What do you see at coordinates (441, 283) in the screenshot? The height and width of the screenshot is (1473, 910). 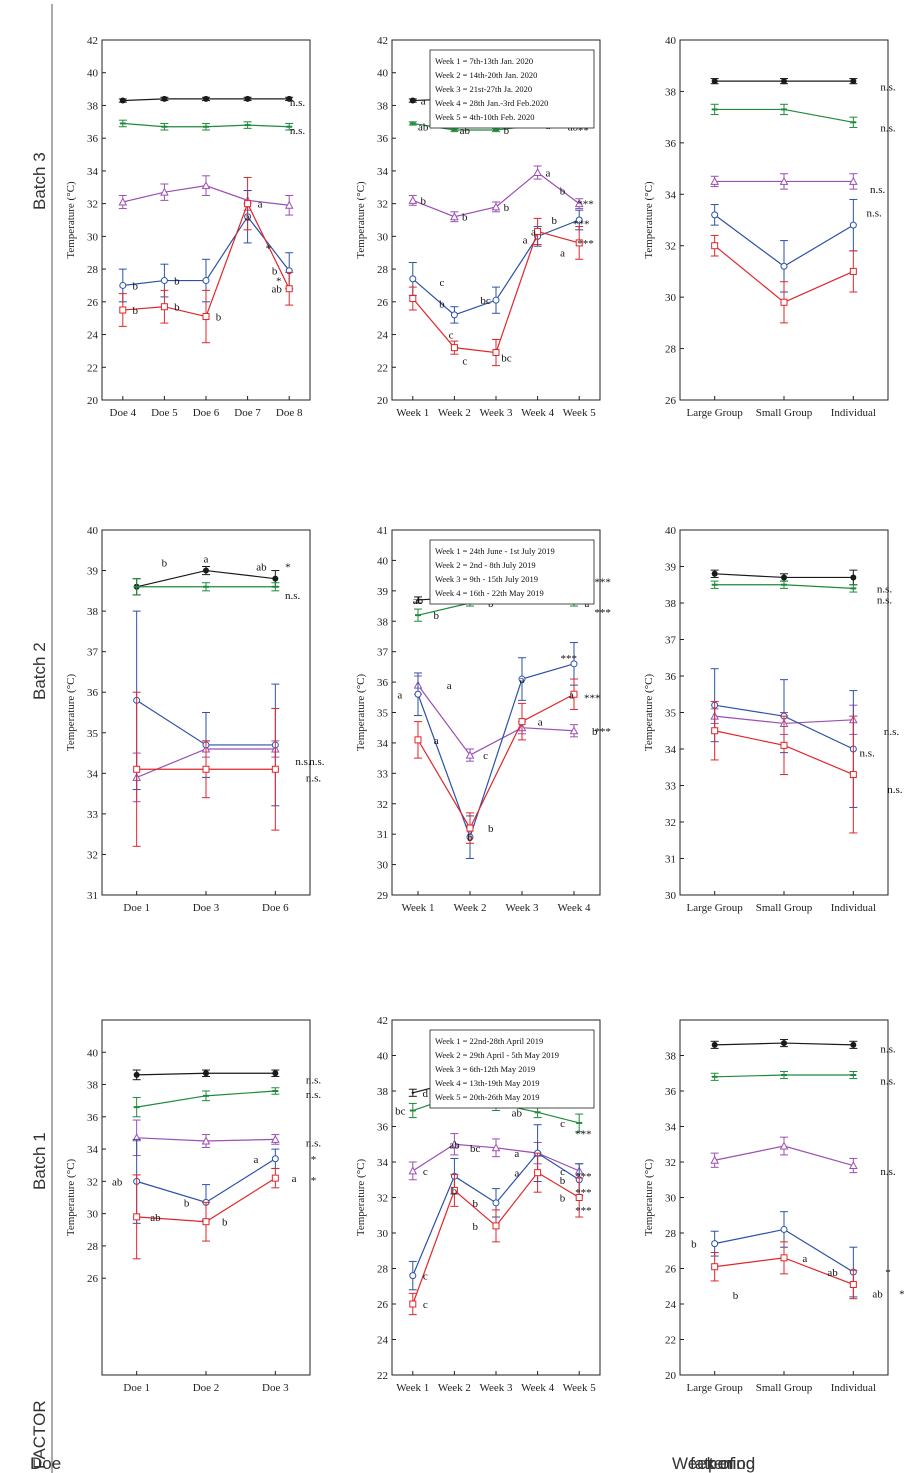 I see `data-label: c` at bounding box center [441, 283].